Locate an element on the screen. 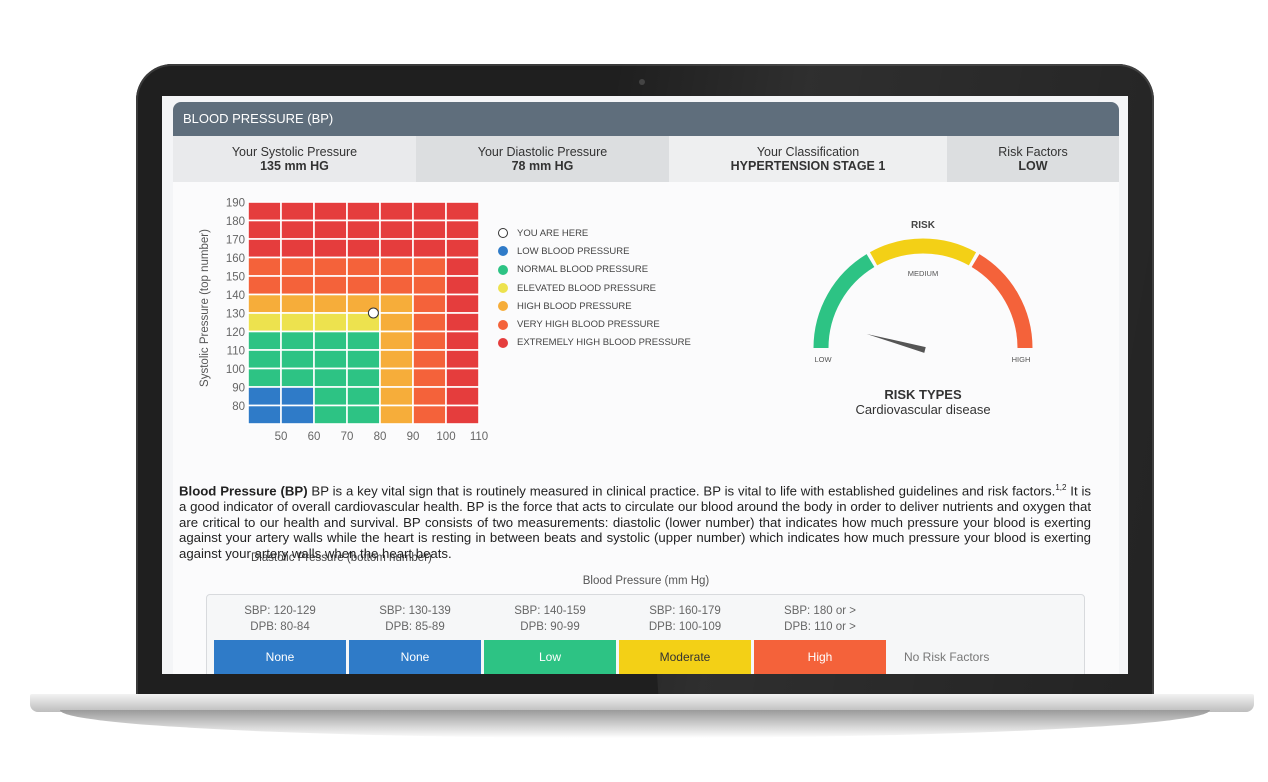 This screenshot has height=782, width=1268. risk-types-title: RISK TYPES is located at coordinates (923, 394).